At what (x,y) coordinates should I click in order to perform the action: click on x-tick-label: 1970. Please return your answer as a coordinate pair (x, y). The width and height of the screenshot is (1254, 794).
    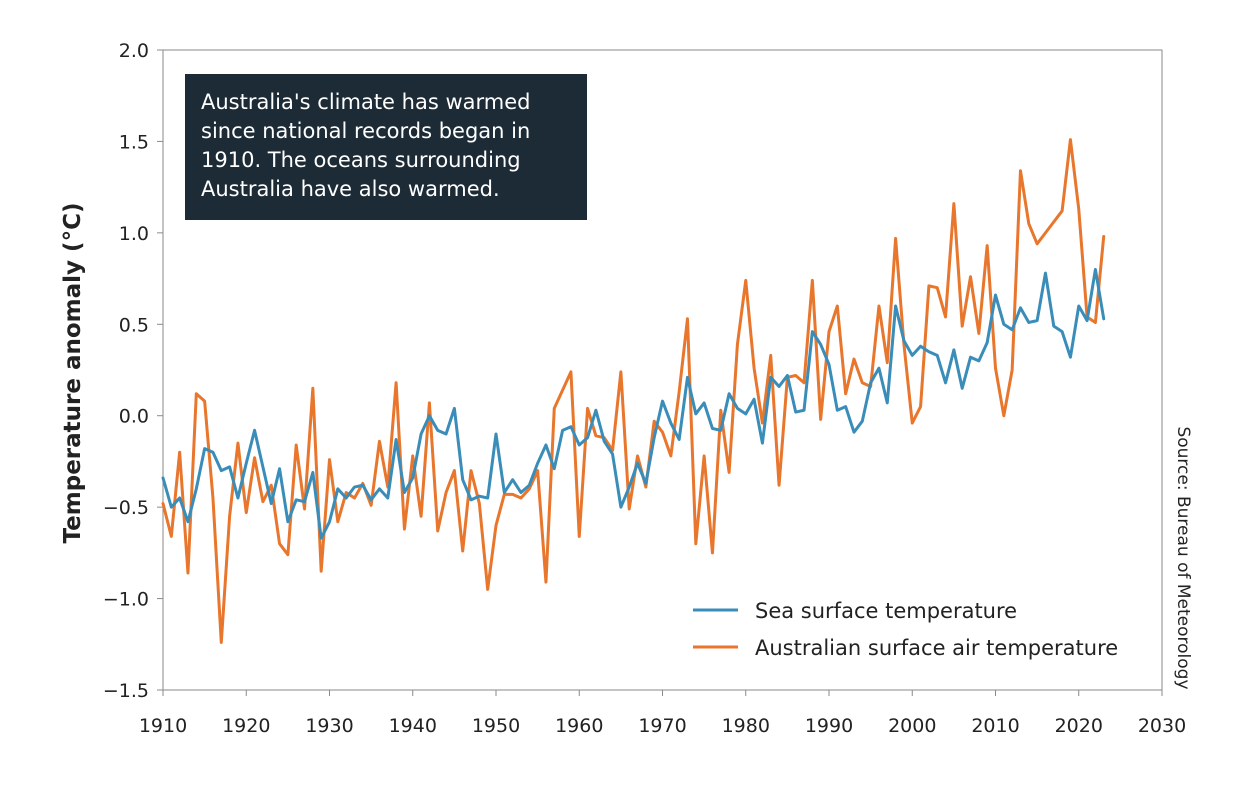
    Looking at the image, I should click on (662, 726).